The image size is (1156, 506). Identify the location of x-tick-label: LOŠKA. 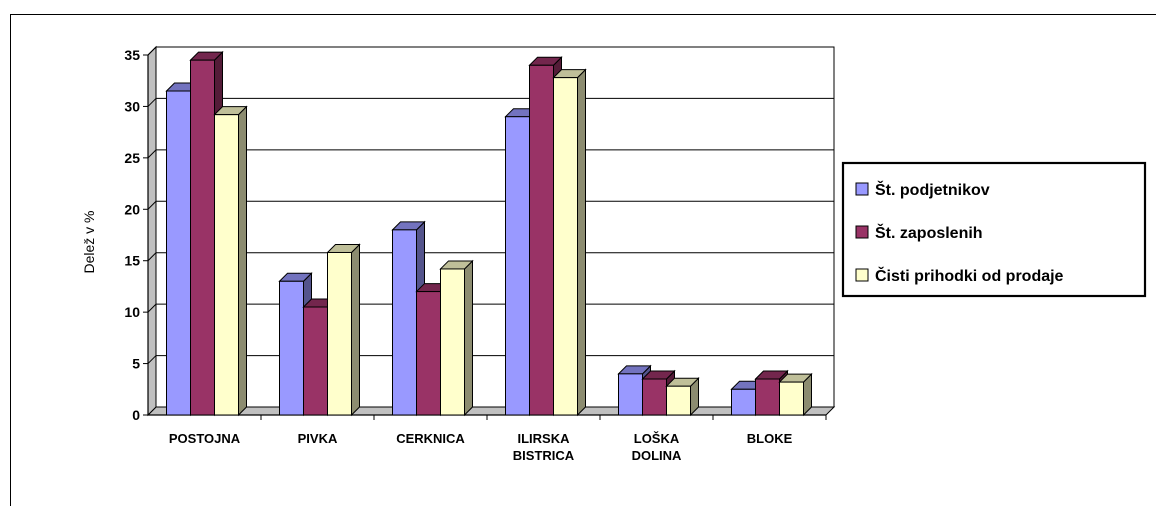
(657, 438).